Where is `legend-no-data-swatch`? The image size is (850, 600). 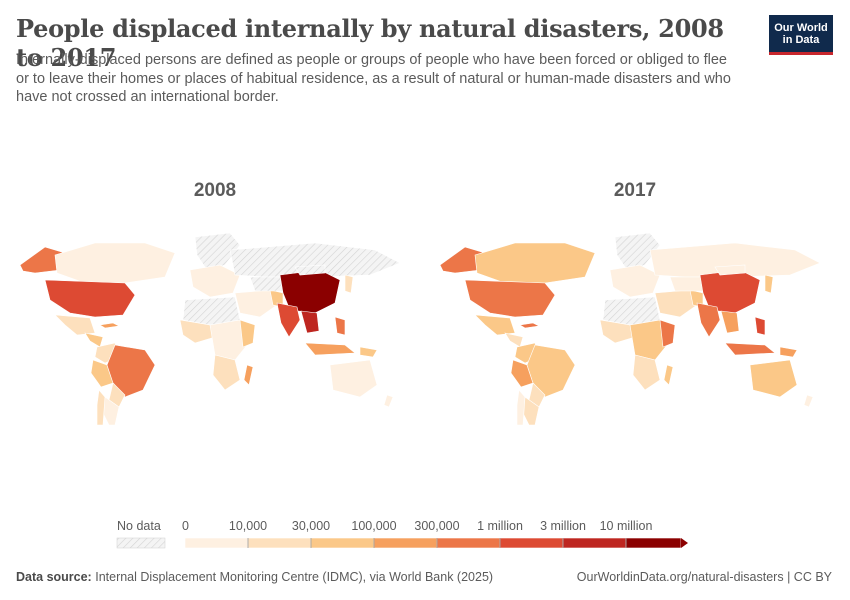
legend-no-data-swatch is located at coordinates (141, 543).